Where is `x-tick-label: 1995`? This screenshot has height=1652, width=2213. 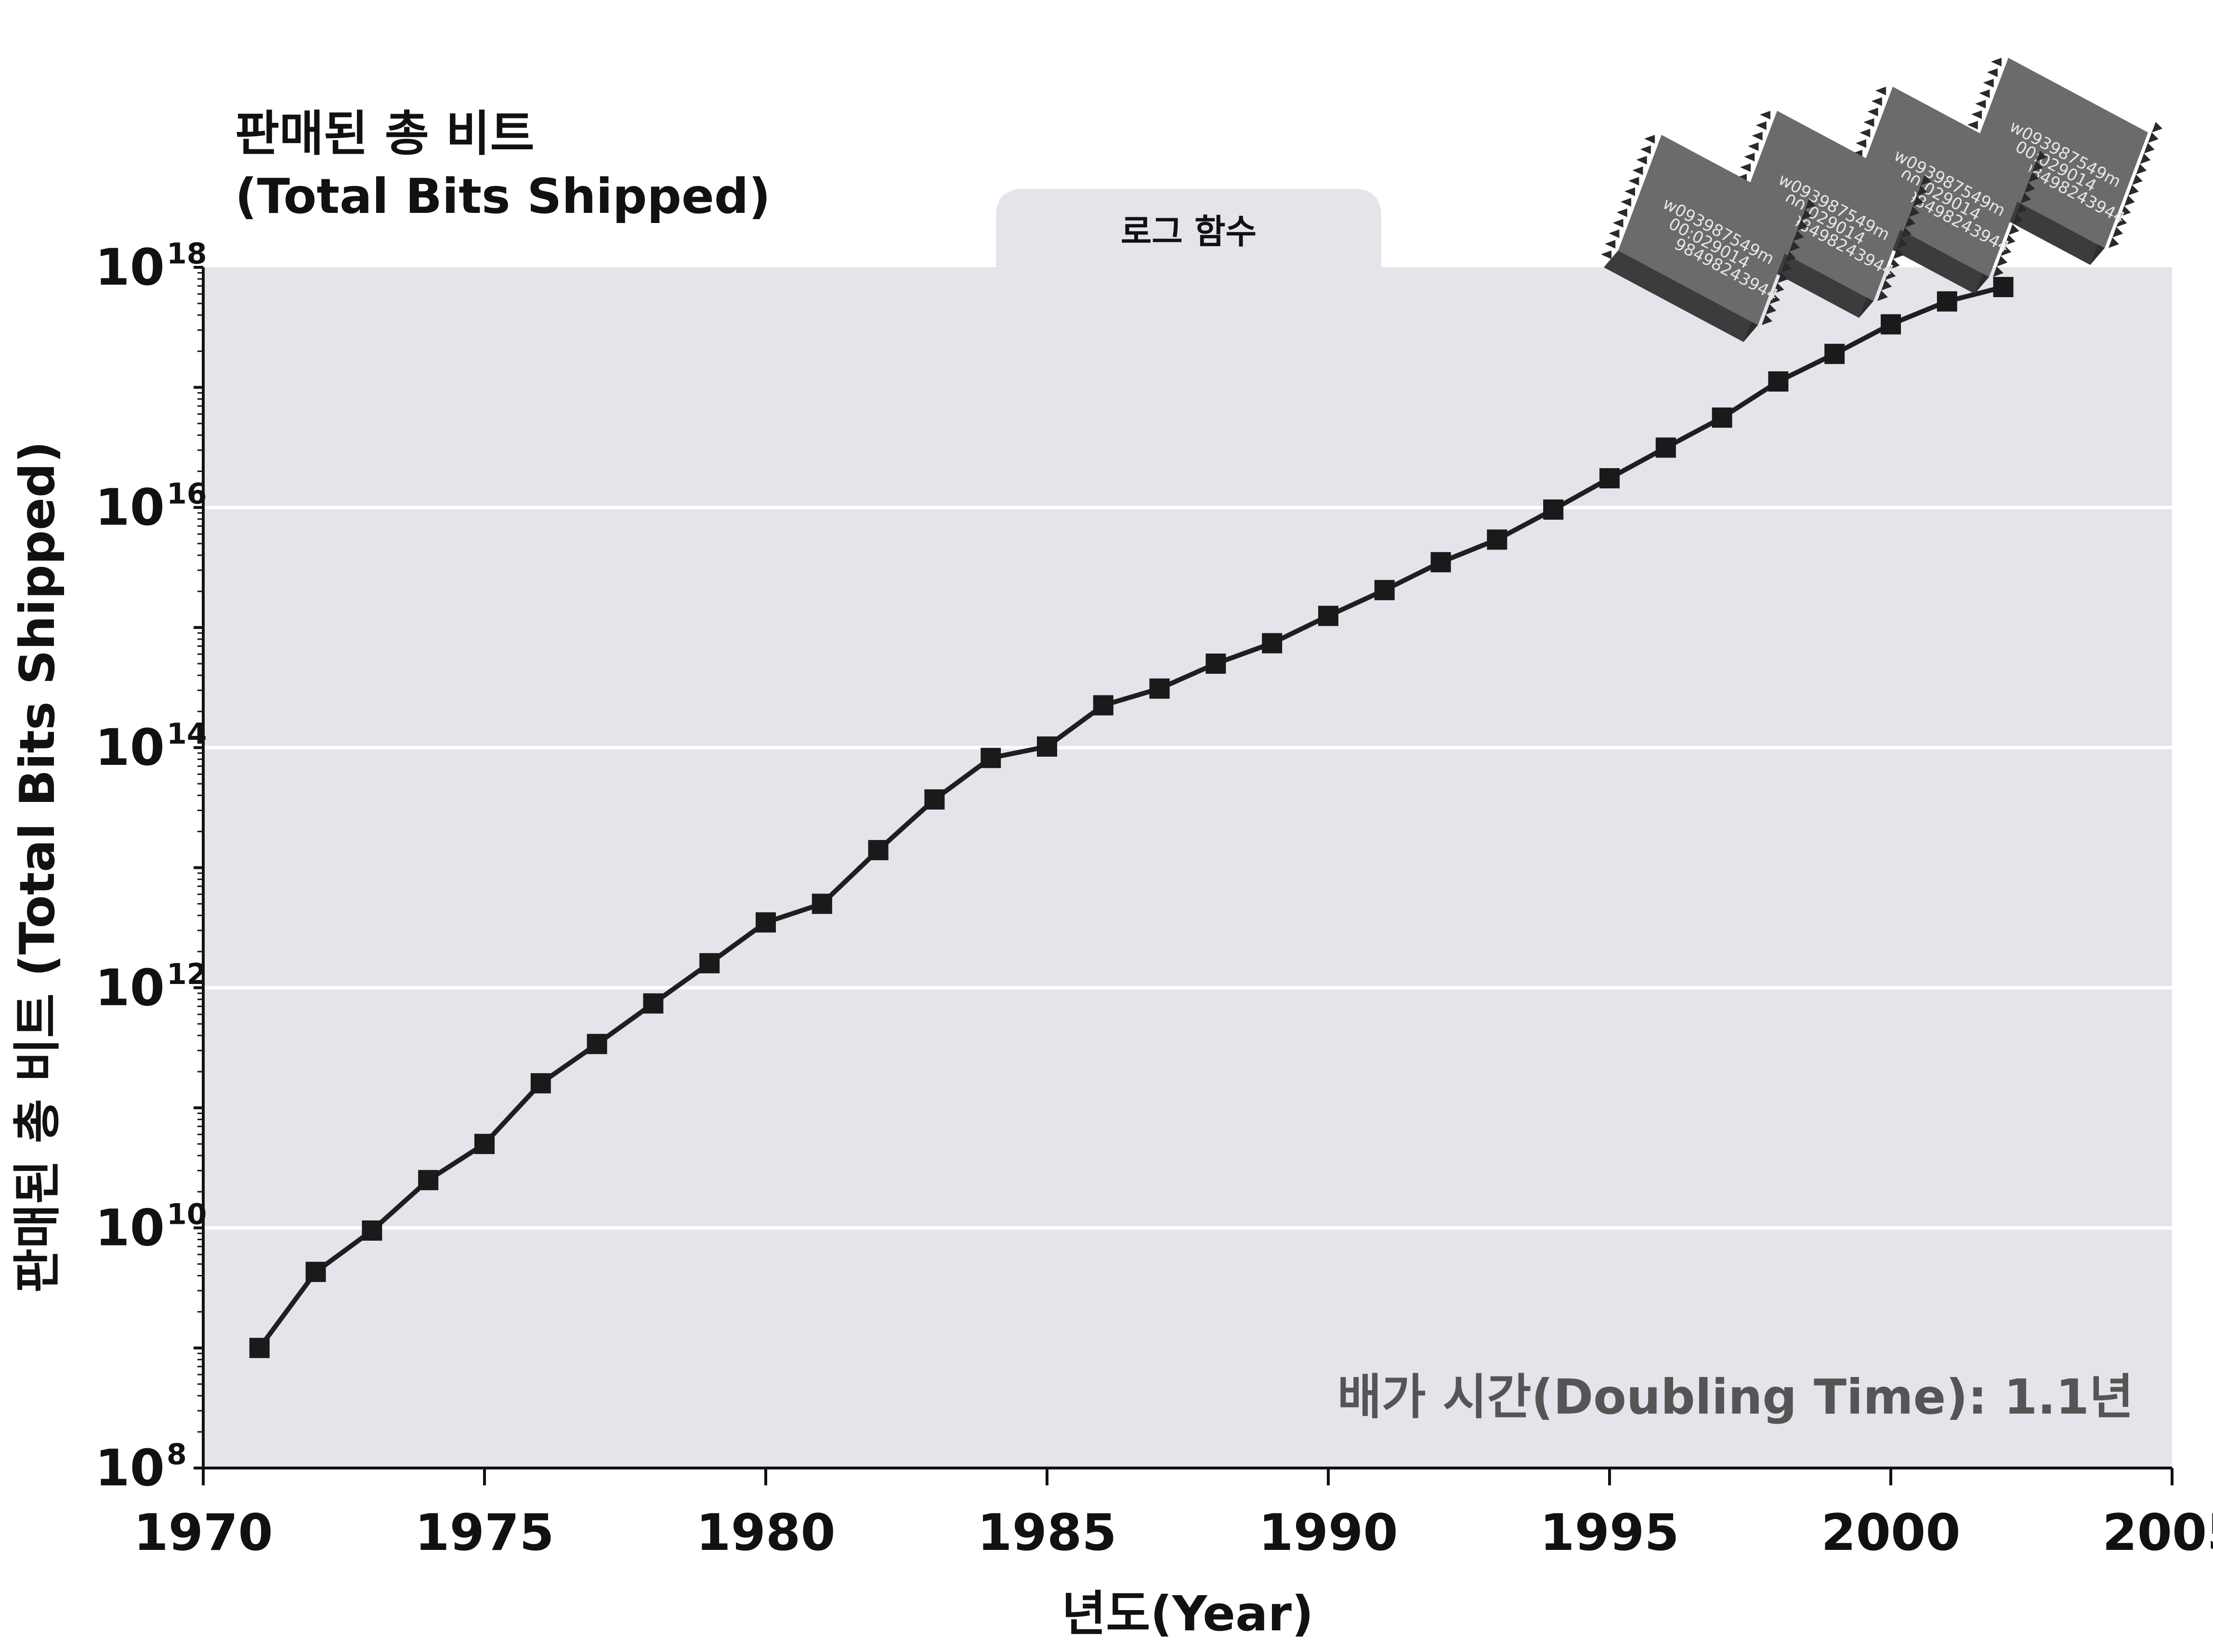
x-tick-label: 1995 is located at coordinates (1610, 1532).